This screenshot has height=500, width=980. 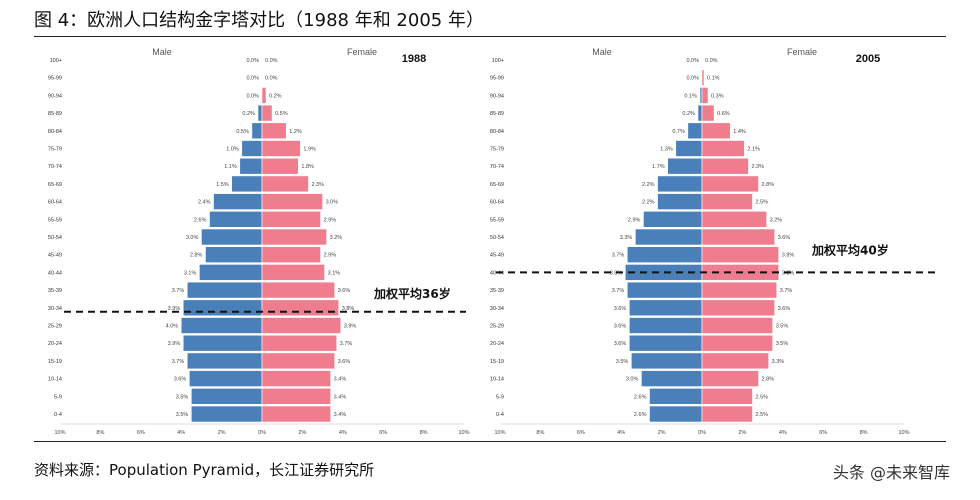 What do you see at coordinates (690, 96) in the screenshot?
I see `male-value-label: 0.1%` at bounding box center [690, 96].